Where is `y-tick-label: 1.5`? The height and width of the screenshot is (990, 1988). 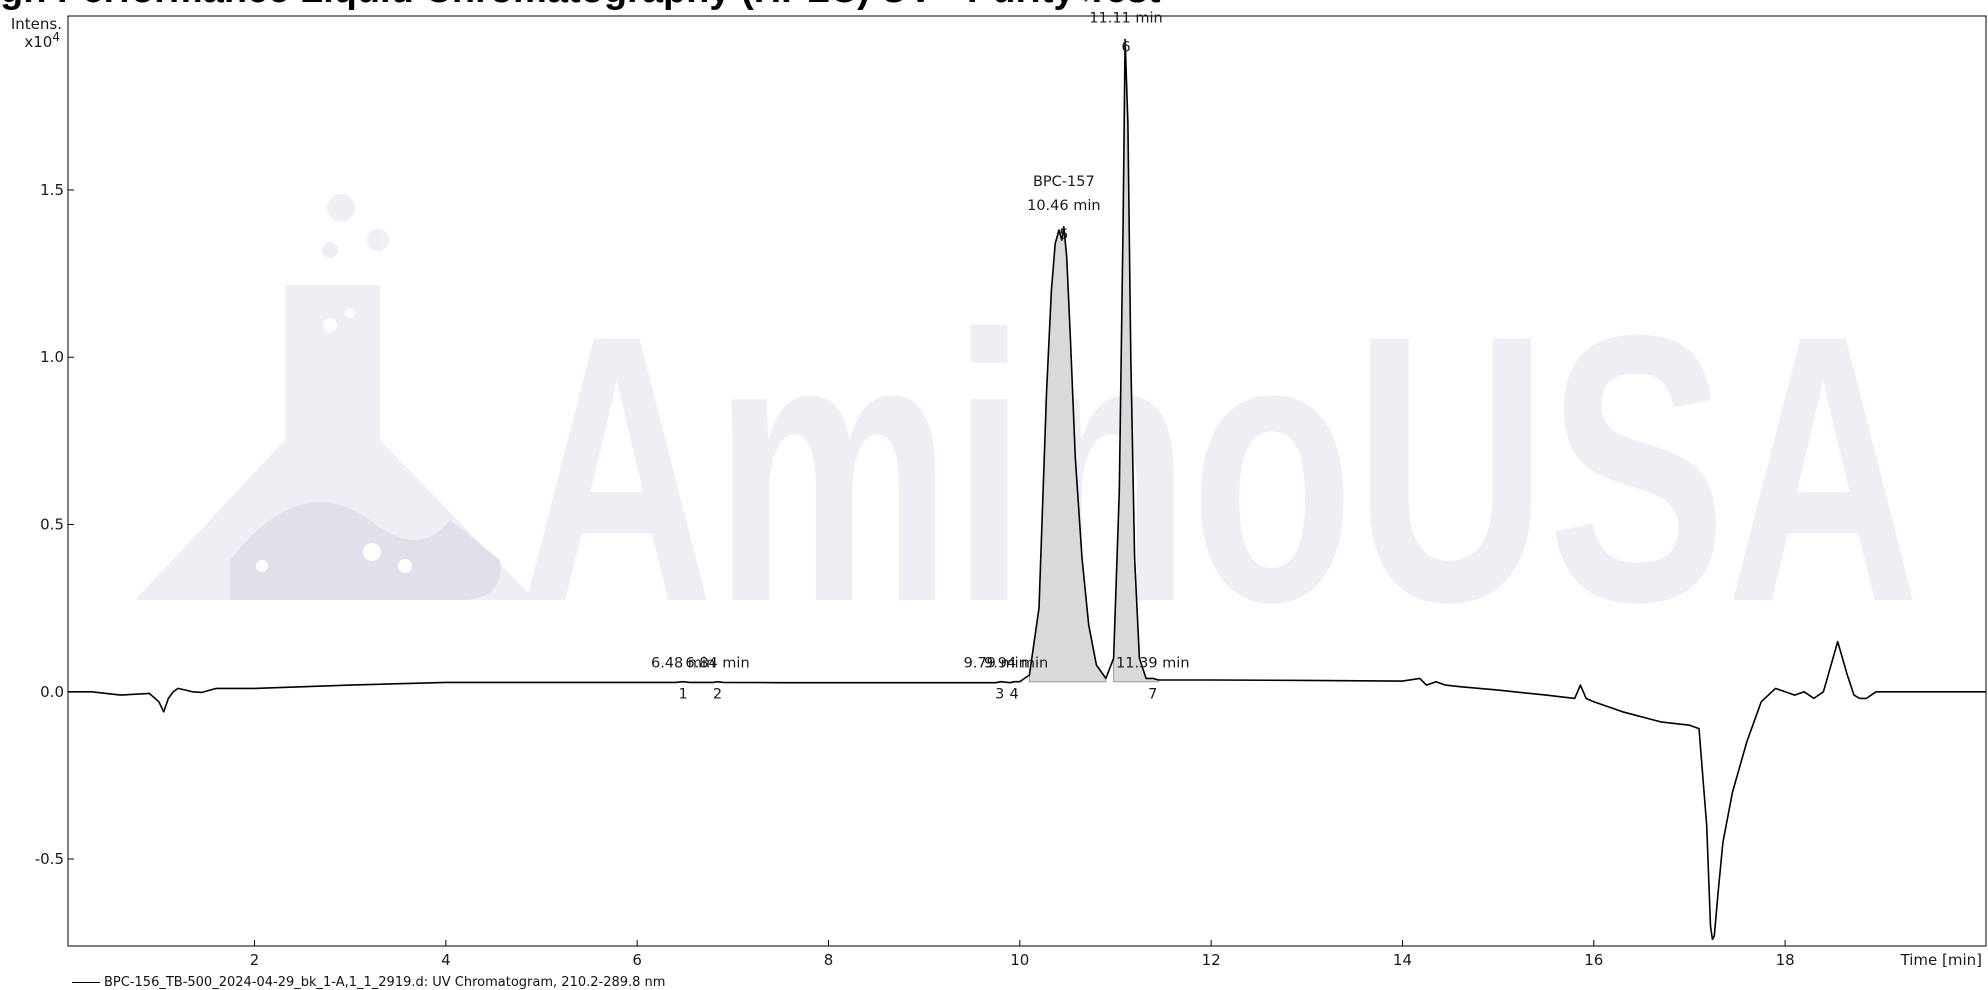
y-tick-label: 1.5 is located at coordinates (52, 190).